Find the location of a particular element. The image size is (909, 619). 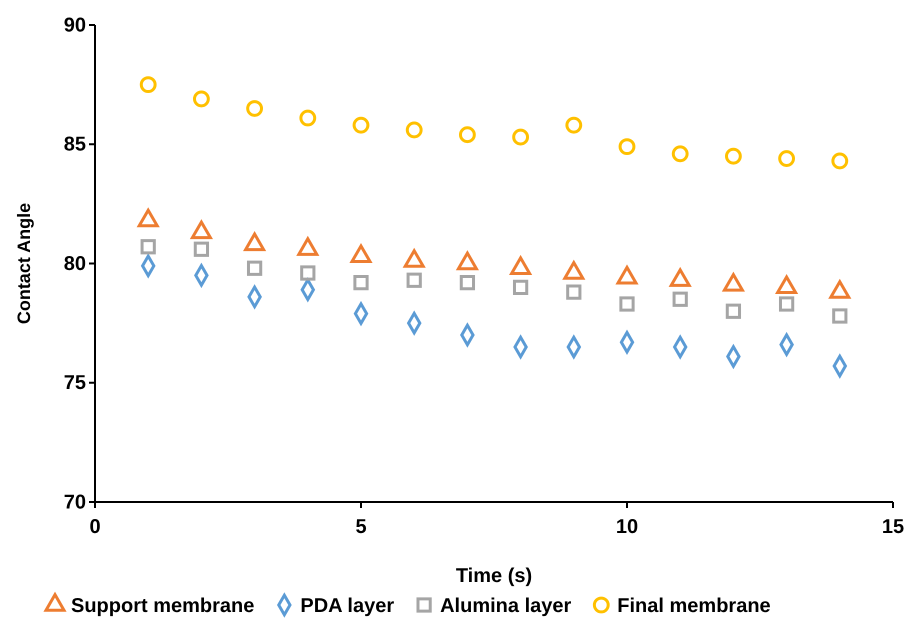

y-tick-label: 75 is located at coordinates (75, 383).